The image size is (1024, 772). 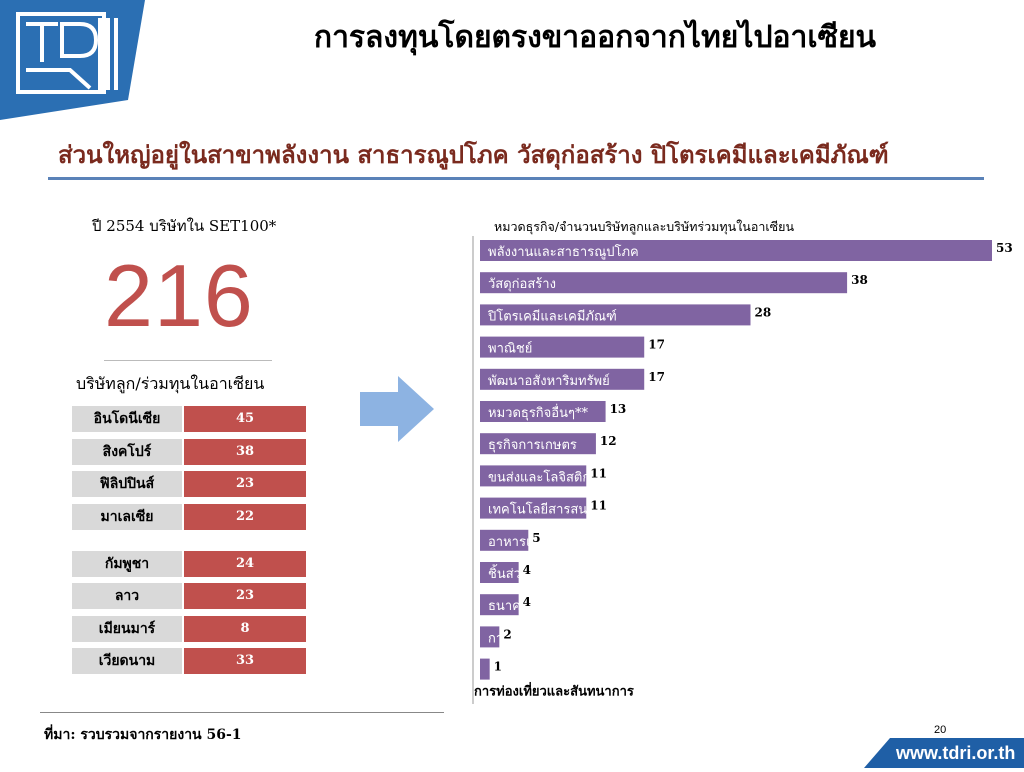 I want to click on chart-category-label: ธุรกิจการเกษตร, so click(x=532, y=445).